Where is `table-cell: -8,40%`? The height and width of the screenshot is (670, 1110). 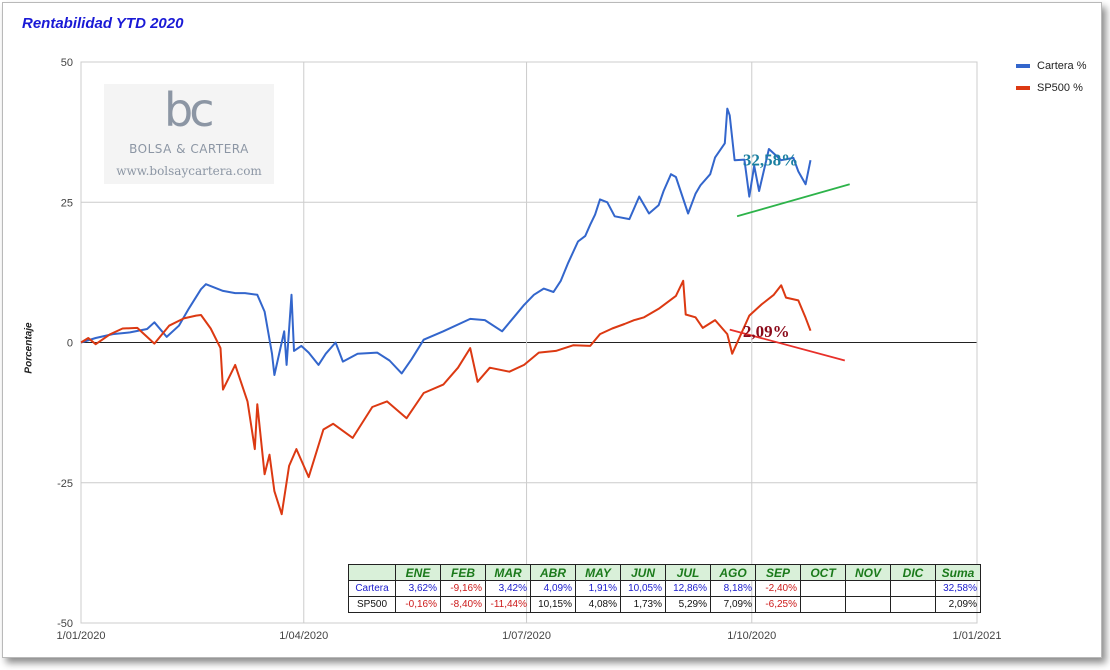
table-cell: -8,40% is located at coordinates (463, 604).